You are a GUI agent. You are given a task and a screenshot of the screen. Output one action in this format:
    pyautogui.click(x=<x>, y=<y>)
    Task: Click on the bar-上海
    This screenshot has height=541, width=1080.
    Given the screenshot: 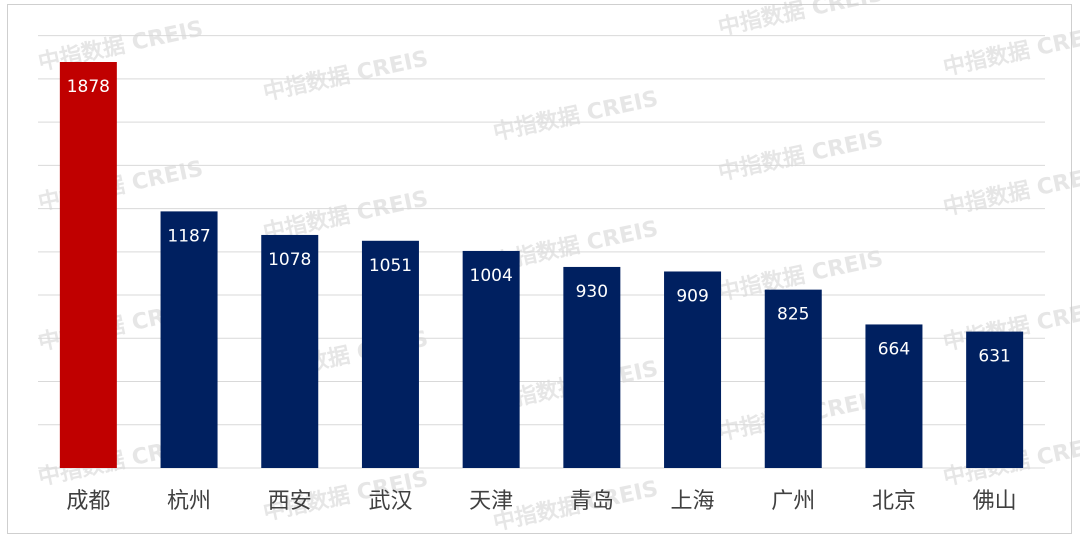 What is the action you would take?
    pyautogui.click(x=693, y=369)
    